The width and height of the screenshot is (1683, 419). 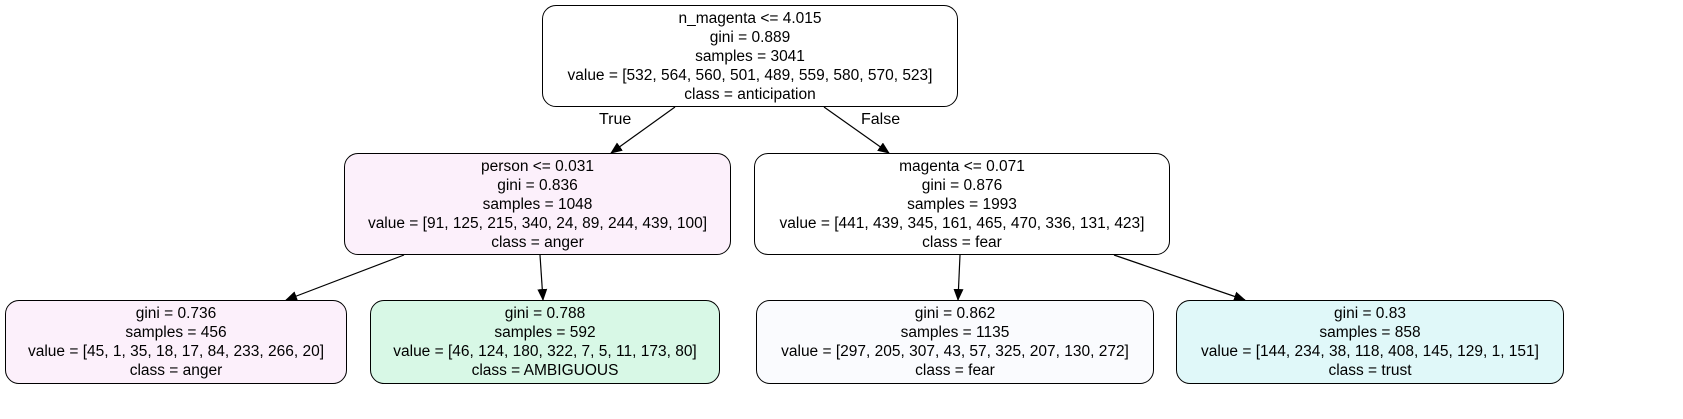 I want to click on node-line: class = trust, so click(x=1370, y=370).